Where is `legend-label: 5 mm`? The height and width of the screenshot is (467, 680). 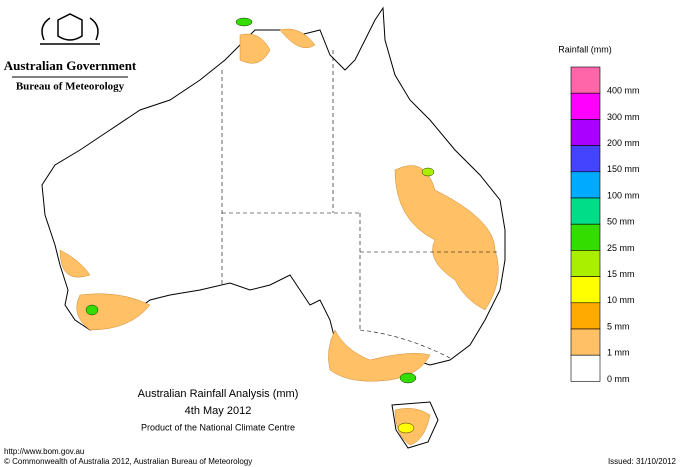
legend-label: 5 mm is located at coordinates (618, 326).